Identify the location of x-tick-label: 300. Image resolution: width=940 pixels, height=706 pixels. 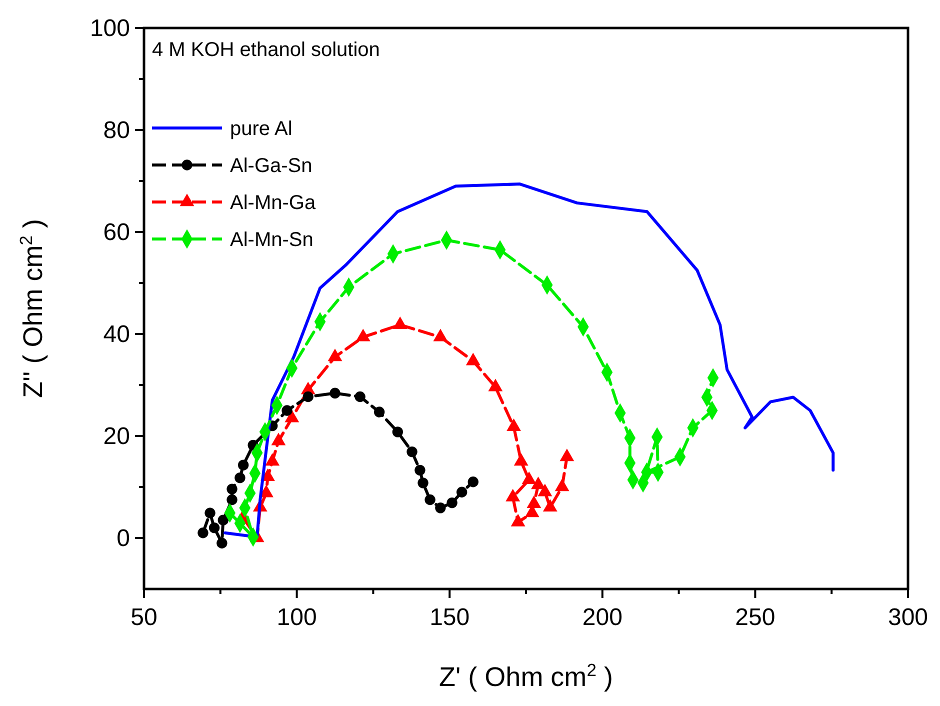
(908, 617).